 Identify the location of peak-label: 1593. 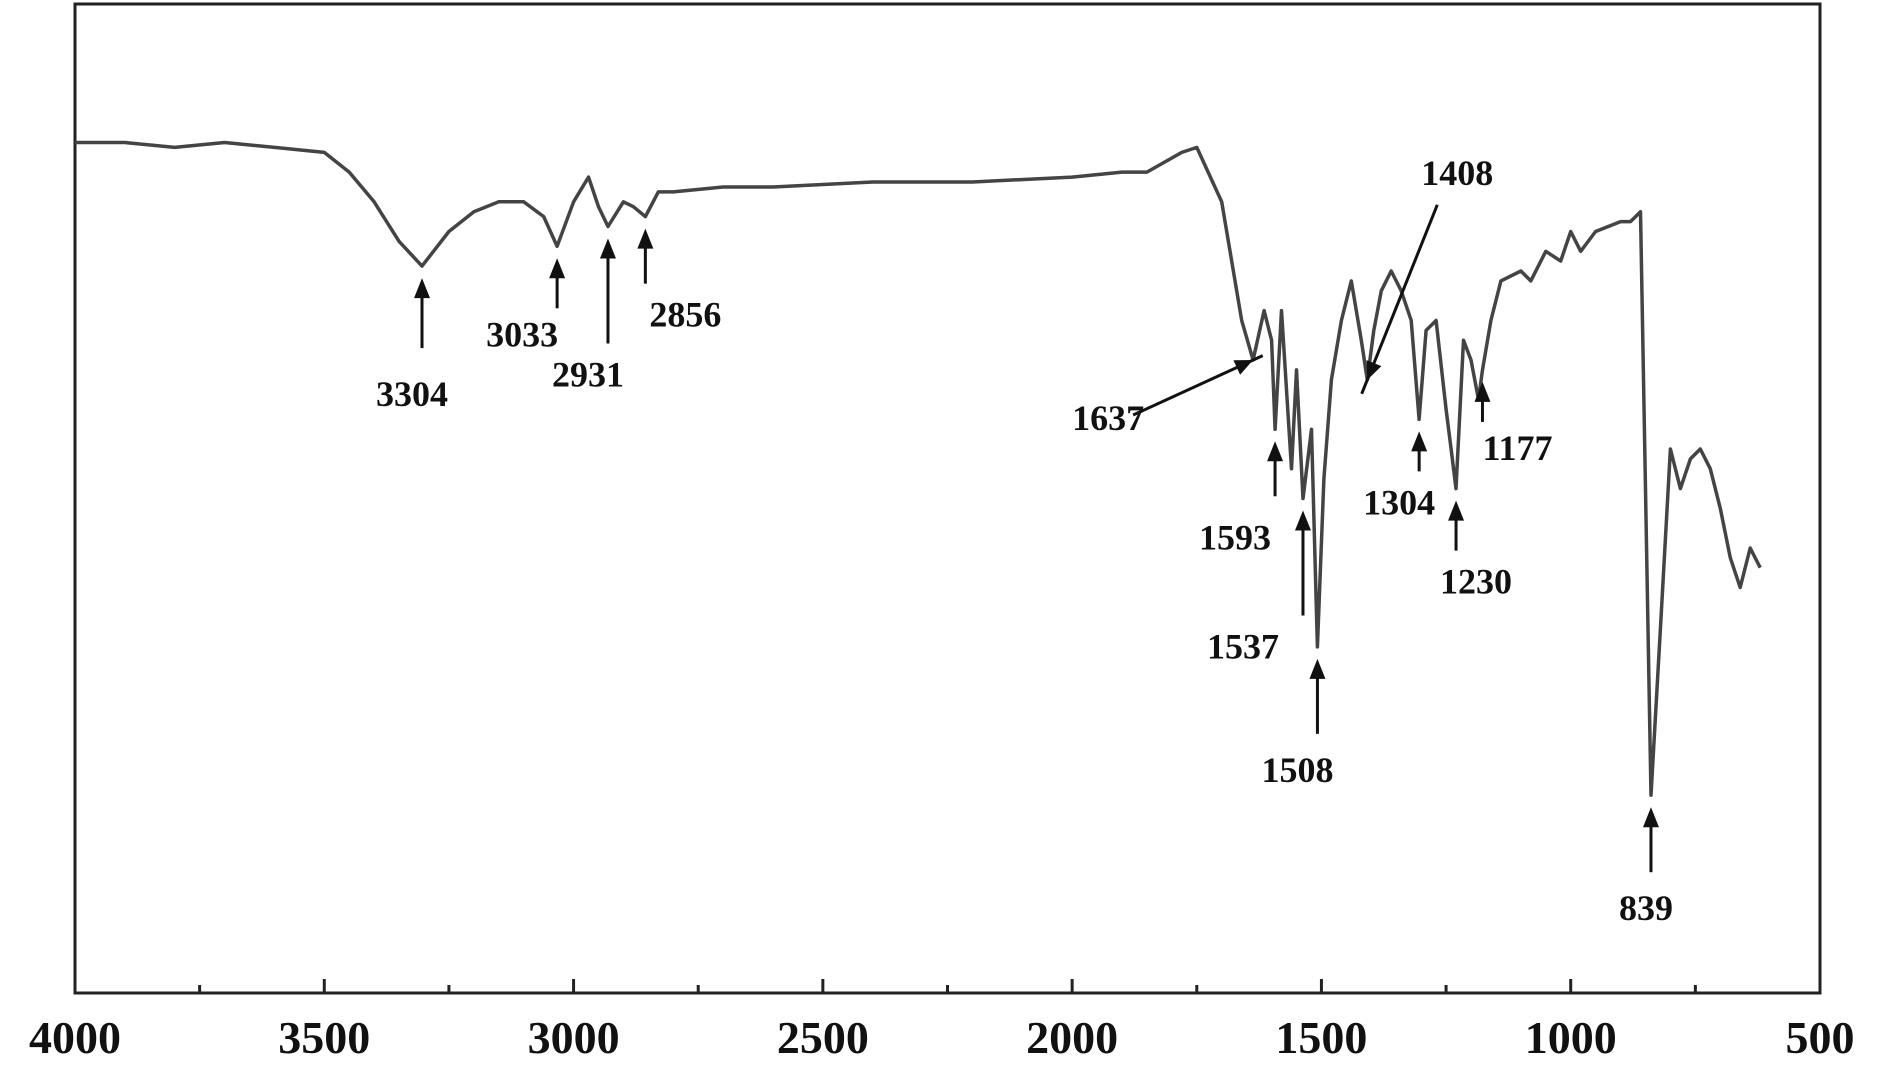
(1235, 537).